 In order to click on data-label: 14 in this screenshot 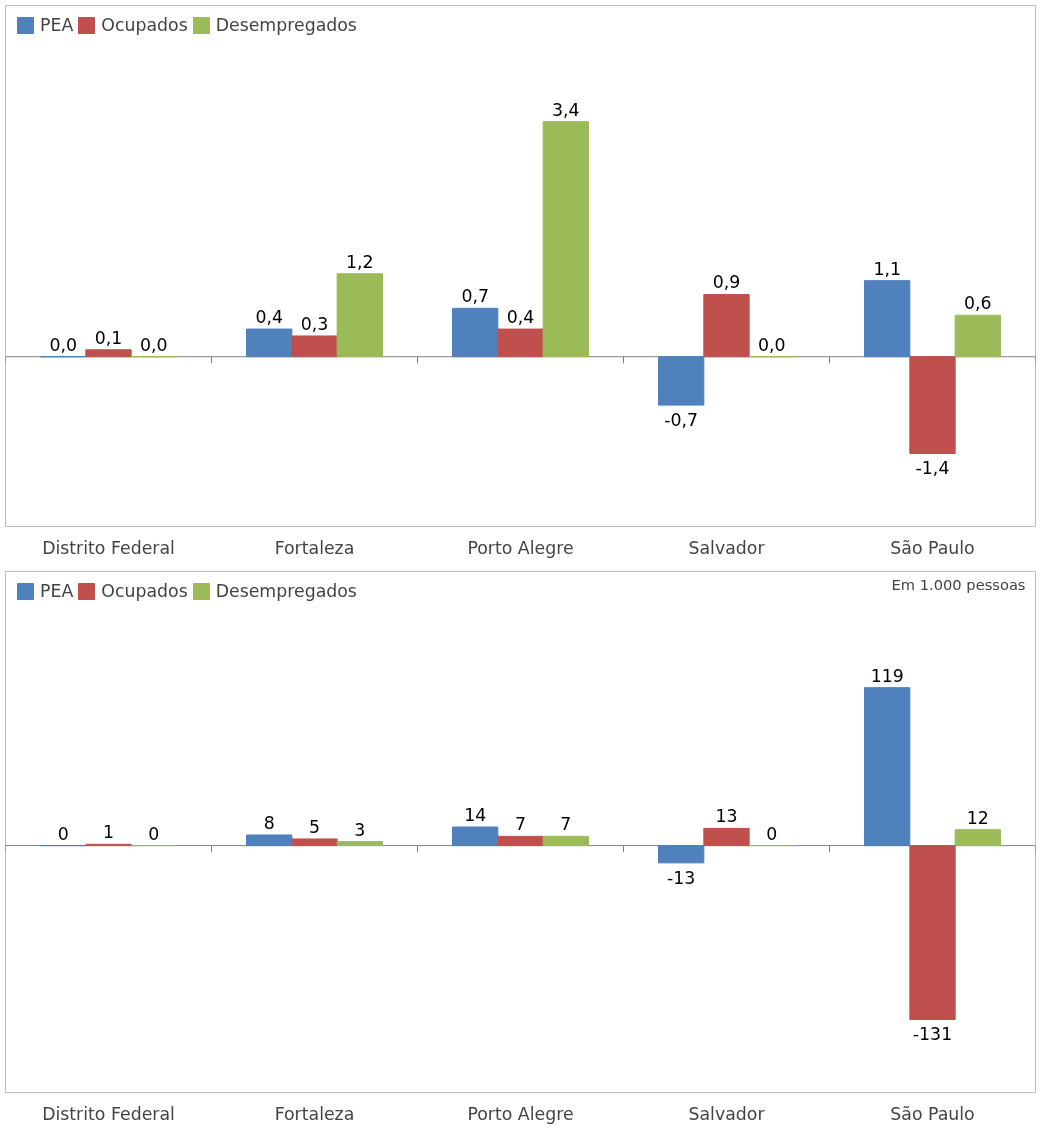, I will do `click(475, 815)`.